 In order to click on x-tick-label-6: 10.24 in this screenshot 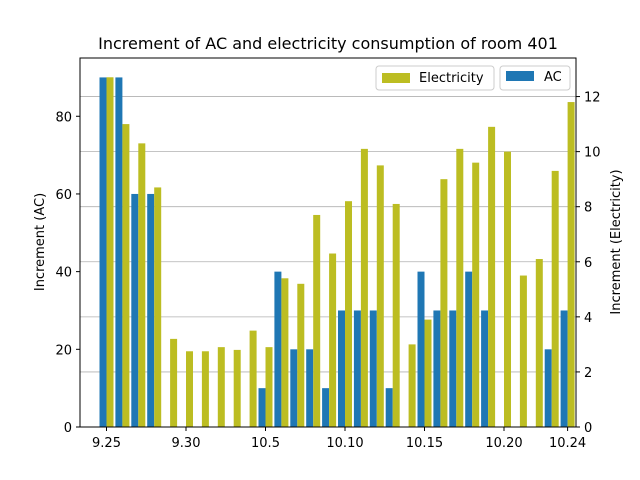, I will do `click(567, 443)`.